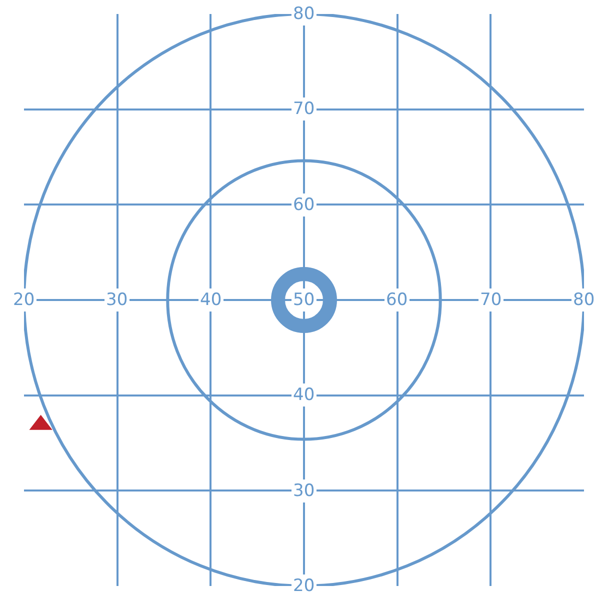  Describe the element at coordinates (304, 205) in the screenshot. I see `y-tick-label: 60` at that location.